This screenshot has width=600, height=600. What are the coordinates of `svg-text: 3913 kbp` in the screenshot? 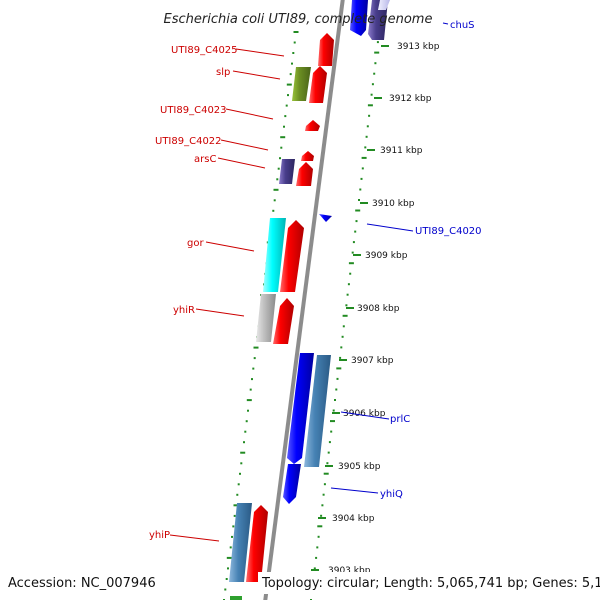 It's located at (418, 47).